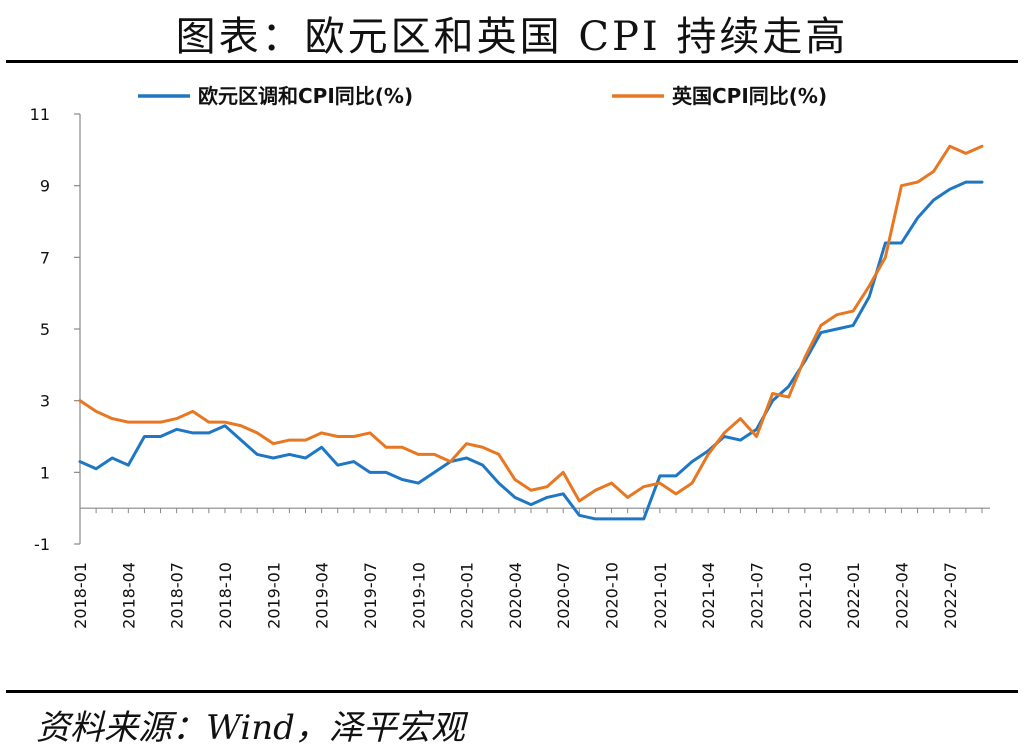 The image size is (1024, 749). Describe the element at coordinates (805, 595) in the screenshot. I see `x-tick-label: 2021-10` at that location.